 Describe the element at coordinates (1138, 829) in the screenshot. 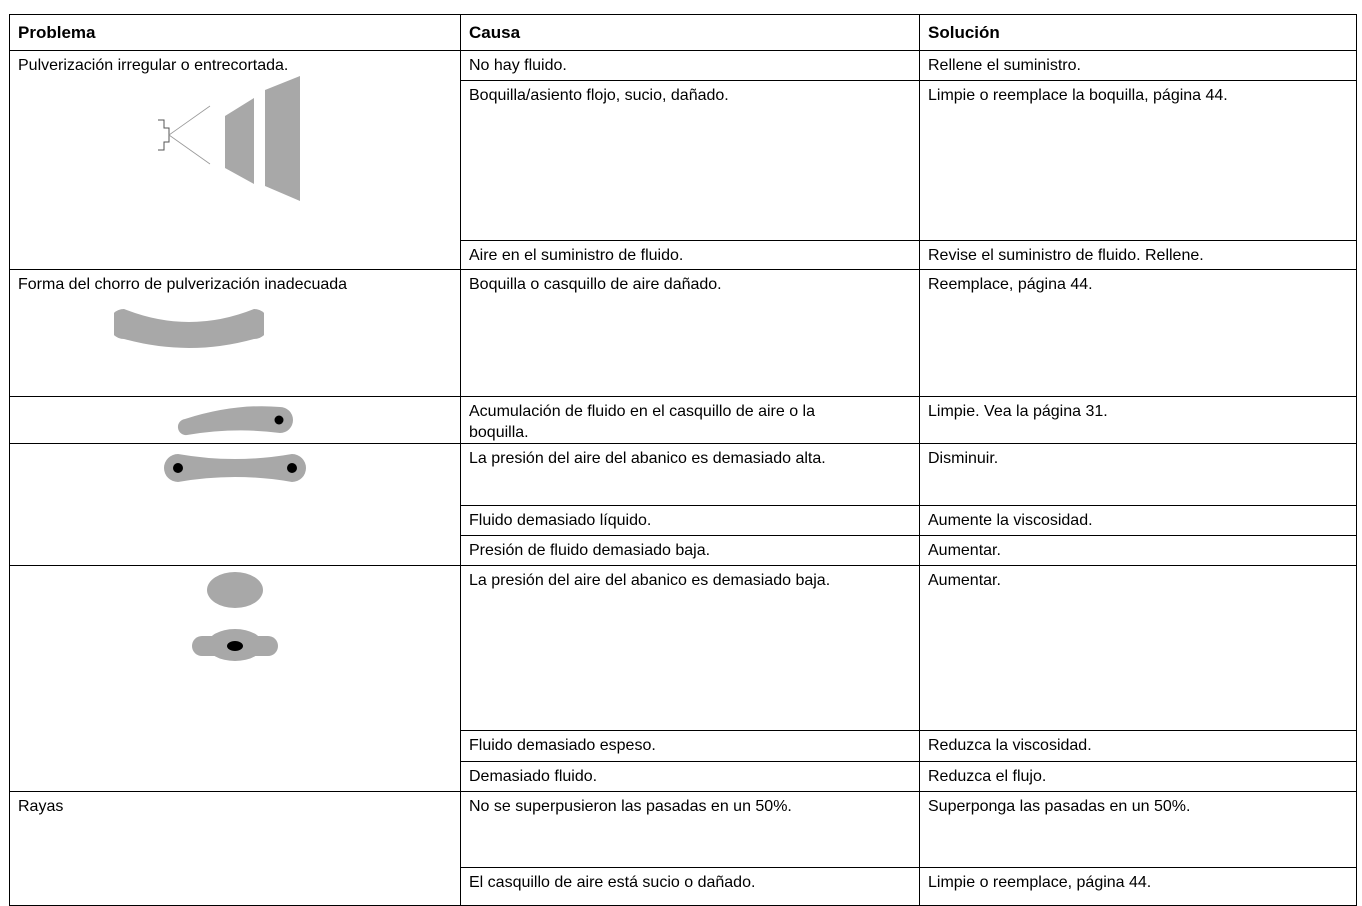

I see `solution-cell: Superponga las pasadas en un 50%.` at that location.